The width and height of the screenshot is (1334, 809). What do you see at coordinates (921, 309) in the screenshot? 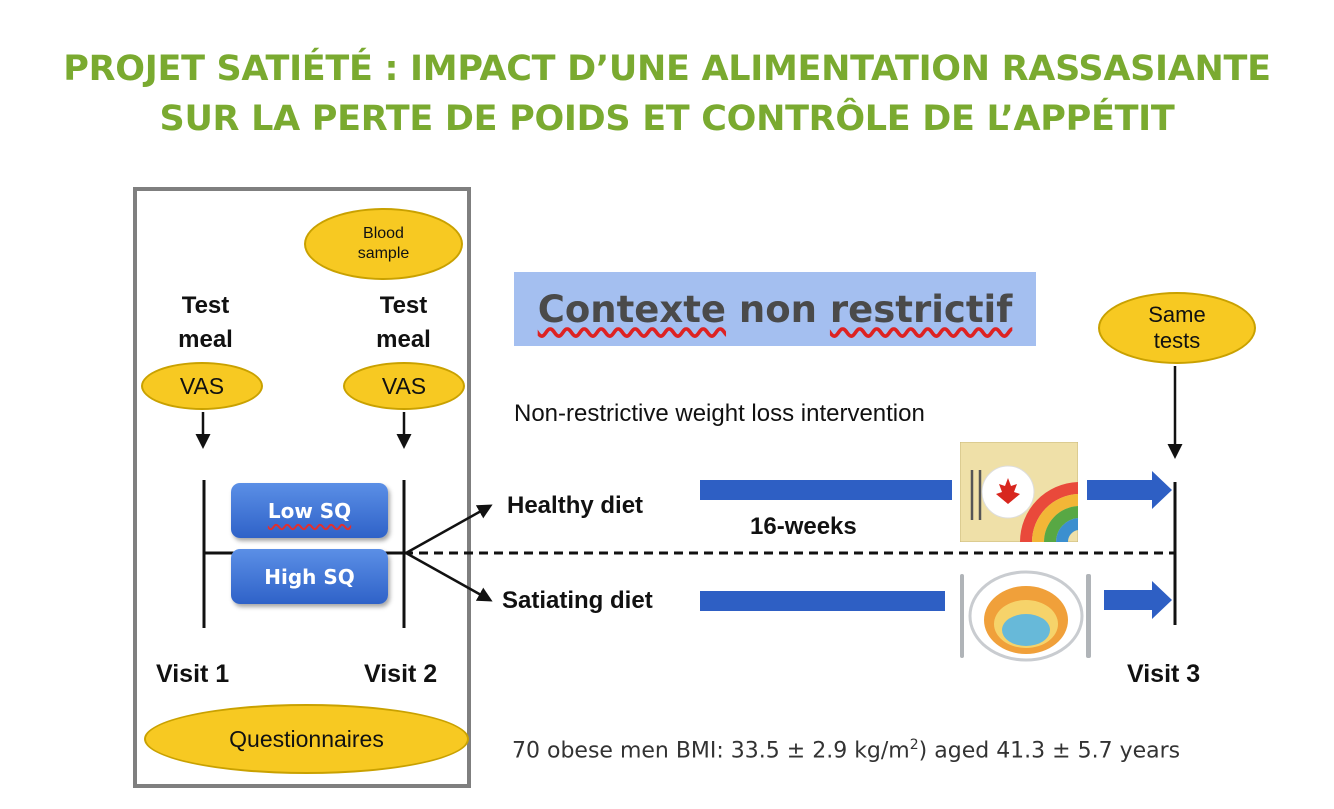
I see `context-word-3: restrictif` at bounding box center [921, 309].